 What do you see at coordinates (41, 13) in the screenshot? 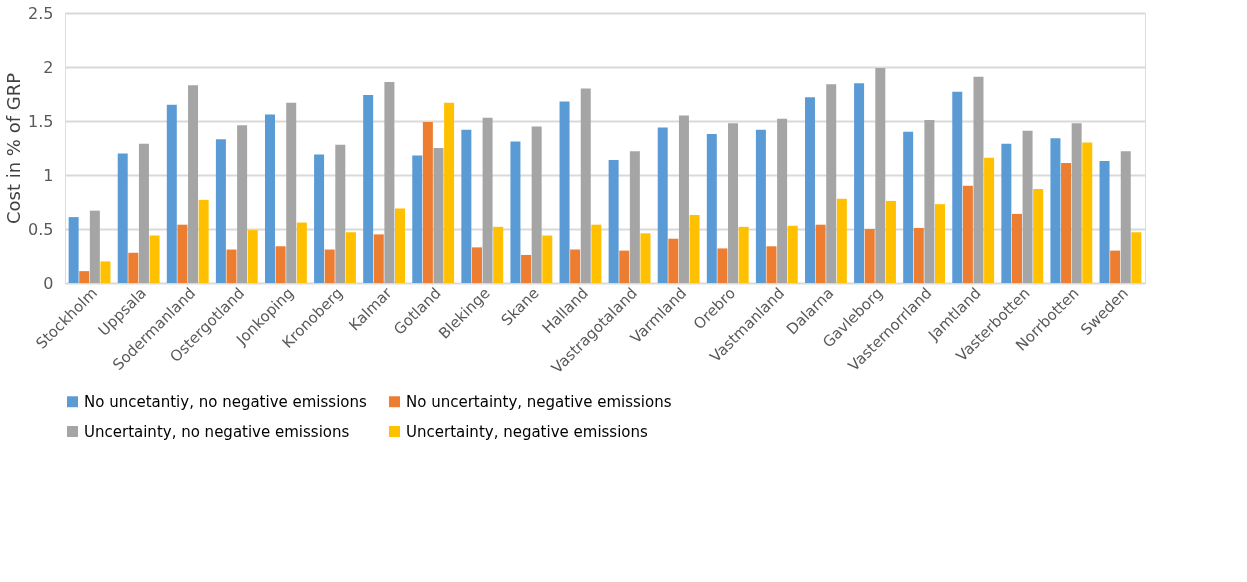
I see `y-tick-label: 2.5` at bounding box center [41, 13].